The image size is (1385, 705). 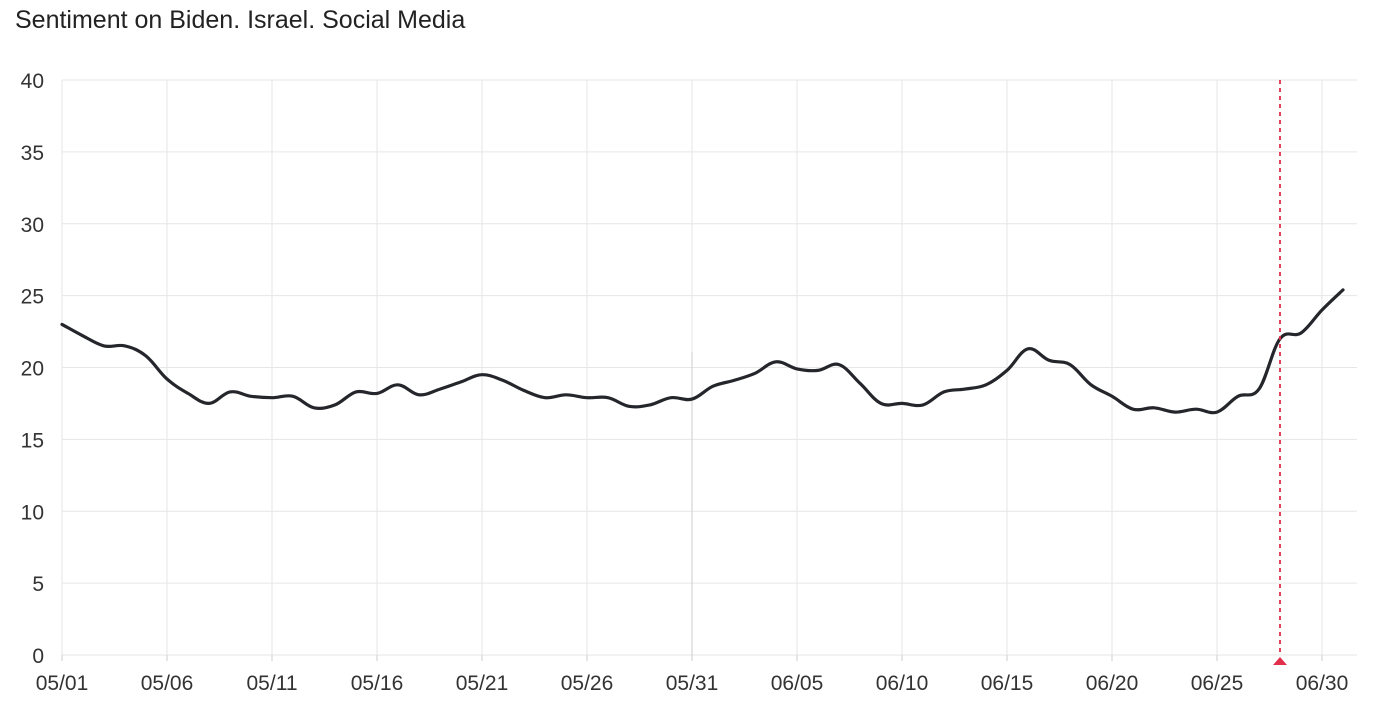 I want to click on x-tick-label: 05/01, so click(x=62, y=683).